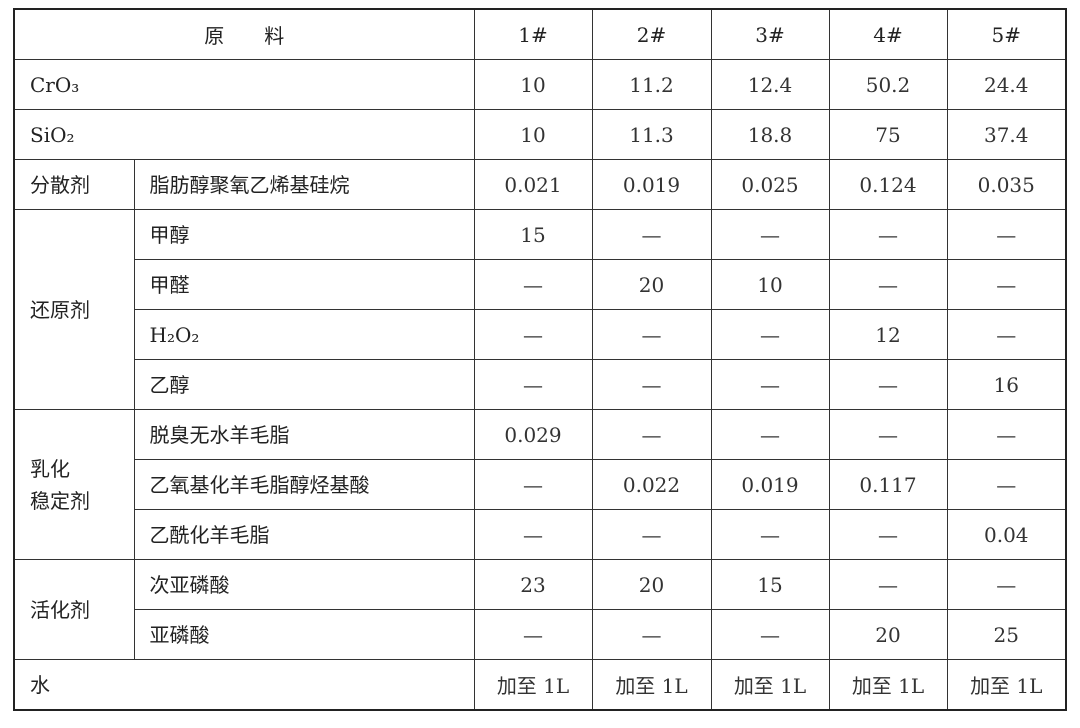 The width and height of the screenshot is (1080, 728). What do you see at coordinates (770, 184) in the screenshot?
I see `value-cell-sample-3: 0.025` at bounding box center [770, 184].